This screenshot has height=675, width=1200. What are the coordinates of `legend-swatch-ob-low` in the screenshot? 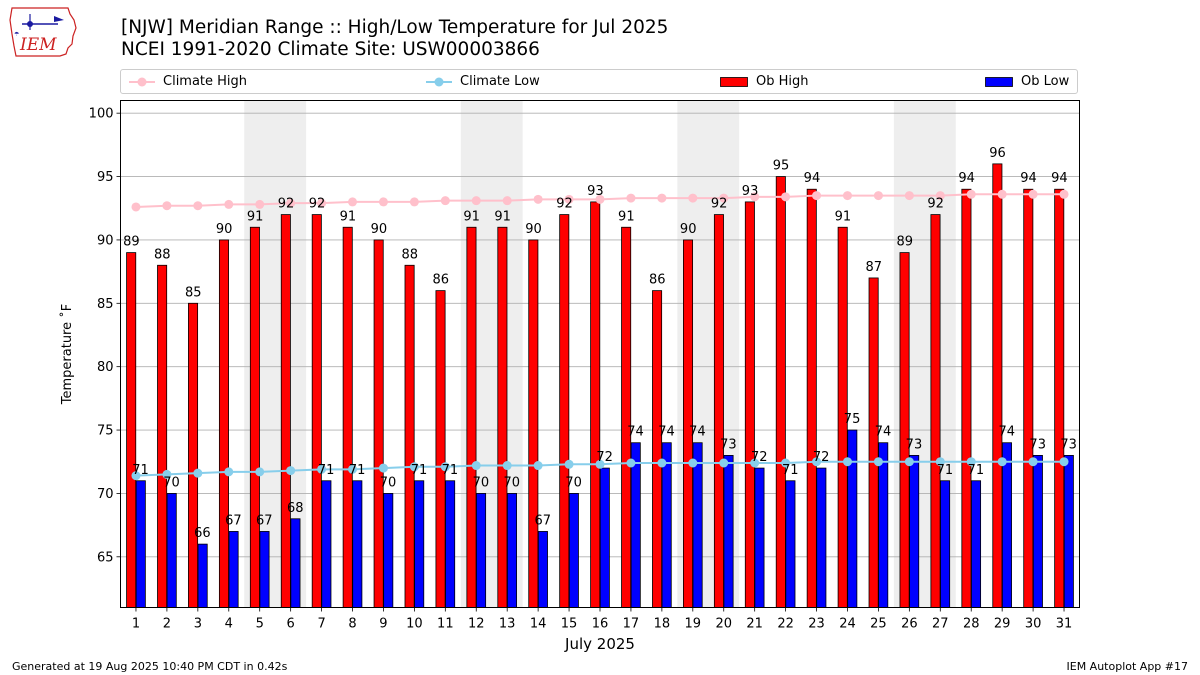 It's located at (999, 81).